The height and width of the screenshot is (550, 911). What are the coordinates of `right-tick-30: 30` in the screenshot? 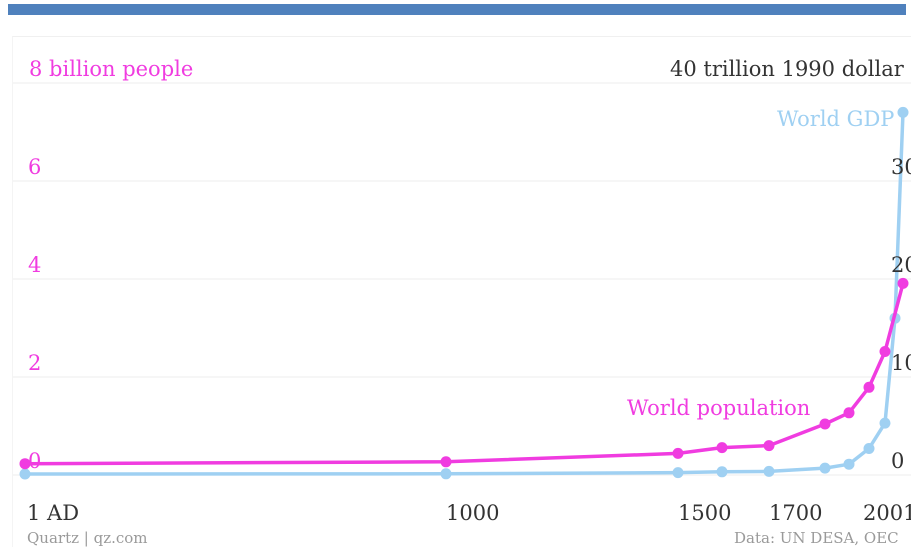 It's located at (901, 167).